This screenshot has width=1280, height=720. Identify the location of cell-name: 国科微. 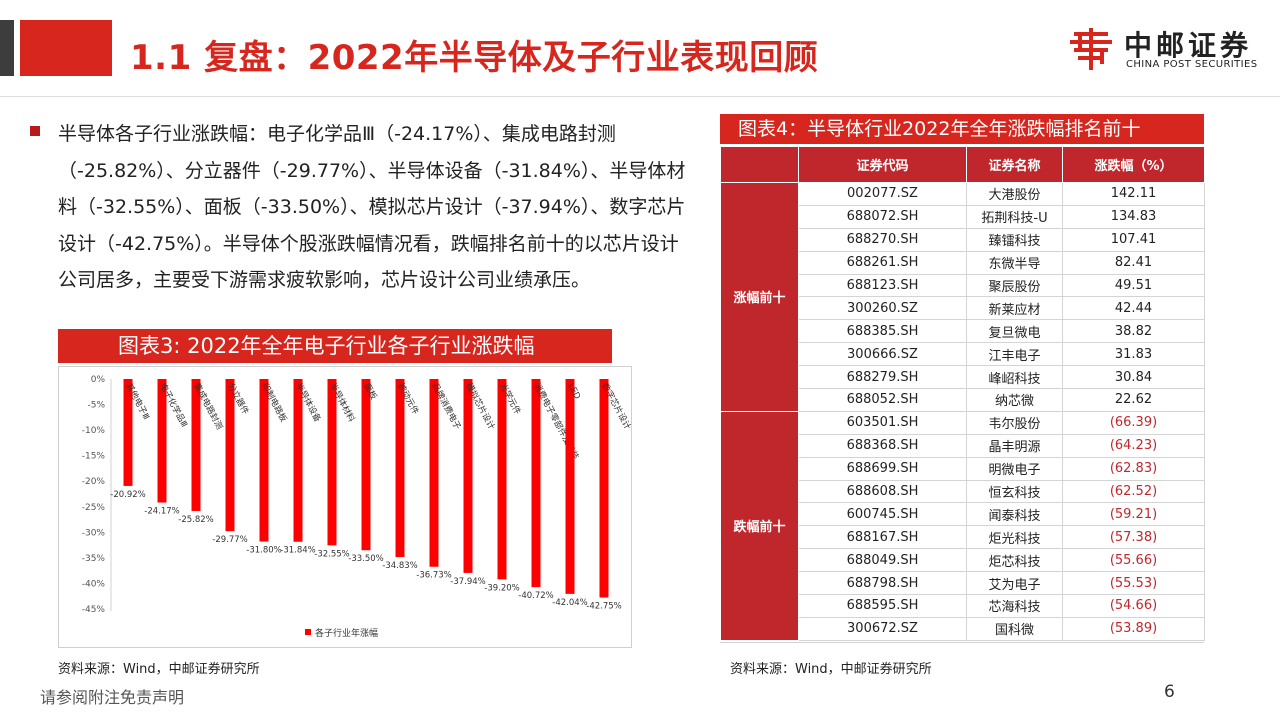
(1014, 629).